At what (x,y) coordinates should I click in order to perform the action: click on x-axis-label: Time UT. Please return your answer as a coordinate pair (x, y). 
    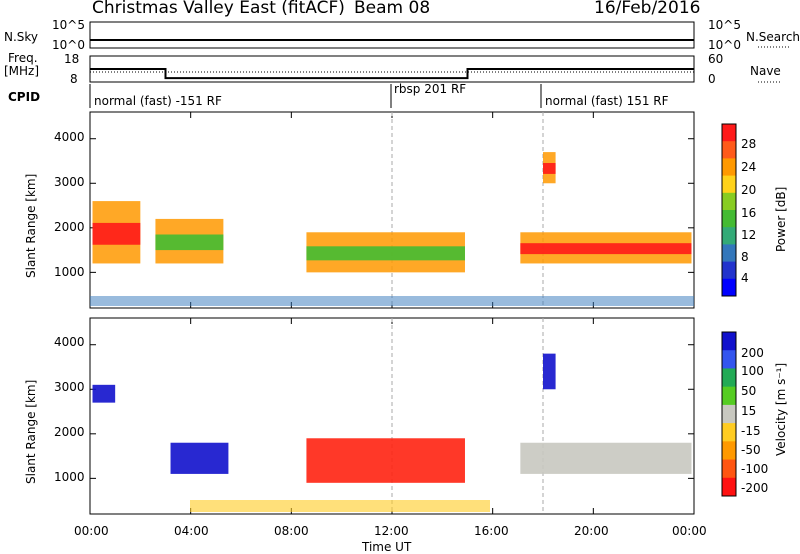
    Looking at the image, I should click on (387, 547).